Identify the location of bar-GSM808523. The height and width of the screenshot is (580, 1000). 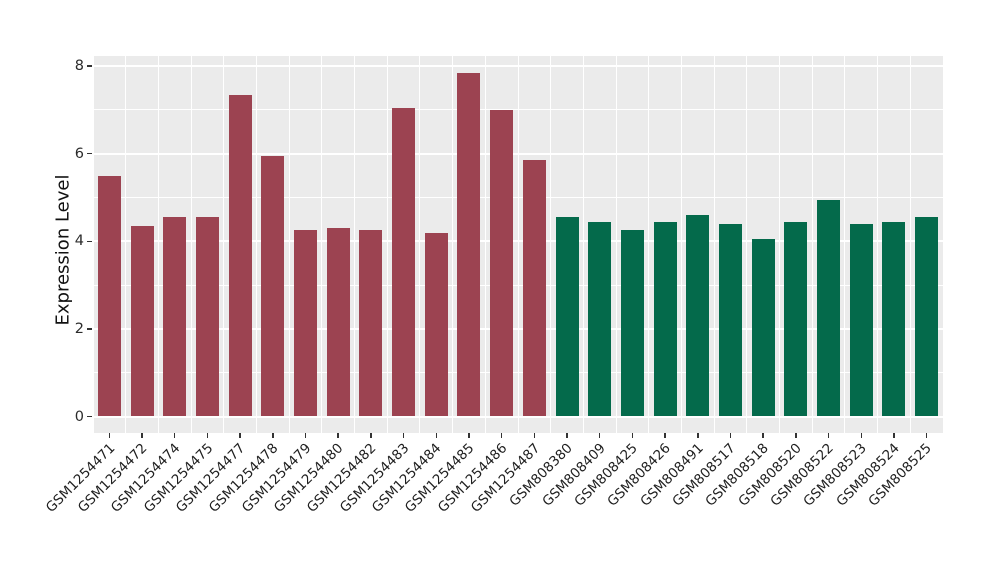
(861, 320).